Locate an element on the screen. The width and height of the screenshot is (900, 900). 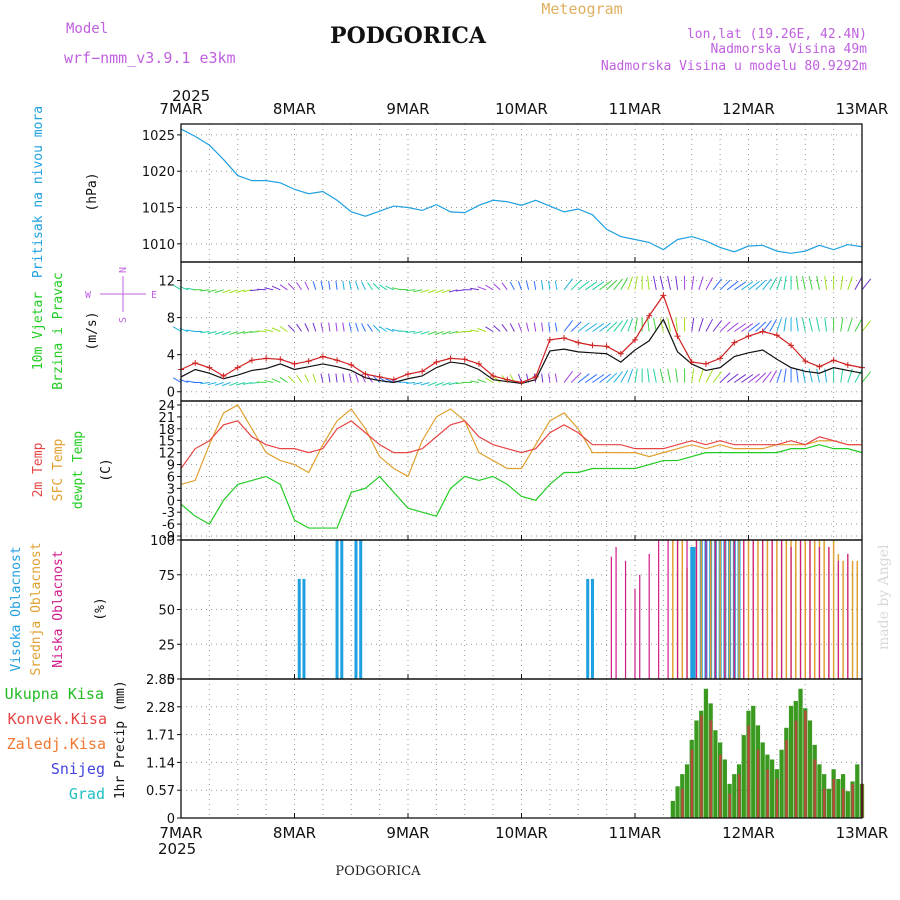
cloud-ylabel-1: Visoka Oblacnost is located at coordinates (16, 608).